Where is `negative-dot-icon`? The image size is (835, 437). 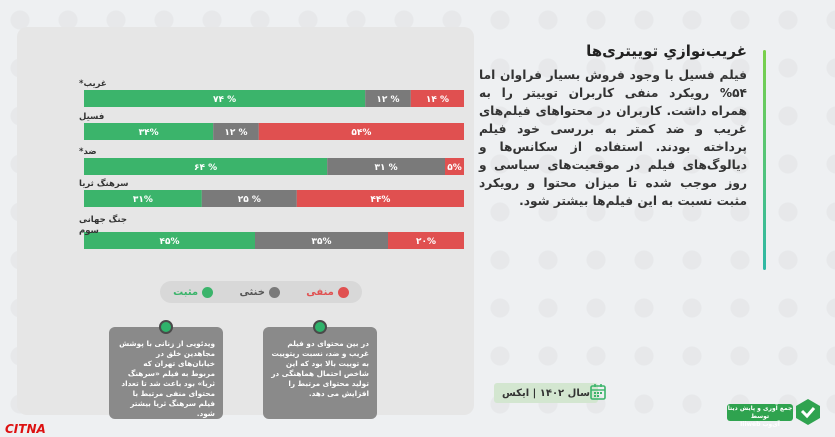
negative-dot-icon is located at coordinates (343, 292).